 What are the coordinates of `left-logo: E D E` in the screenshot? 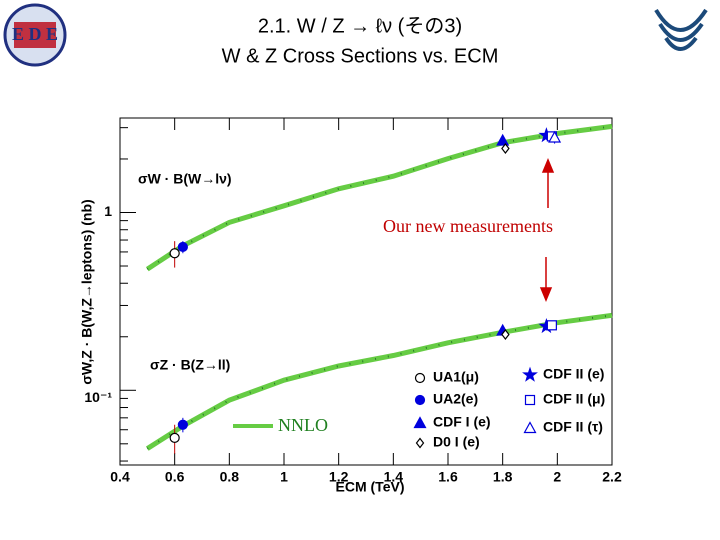 It's located at (35, 35).